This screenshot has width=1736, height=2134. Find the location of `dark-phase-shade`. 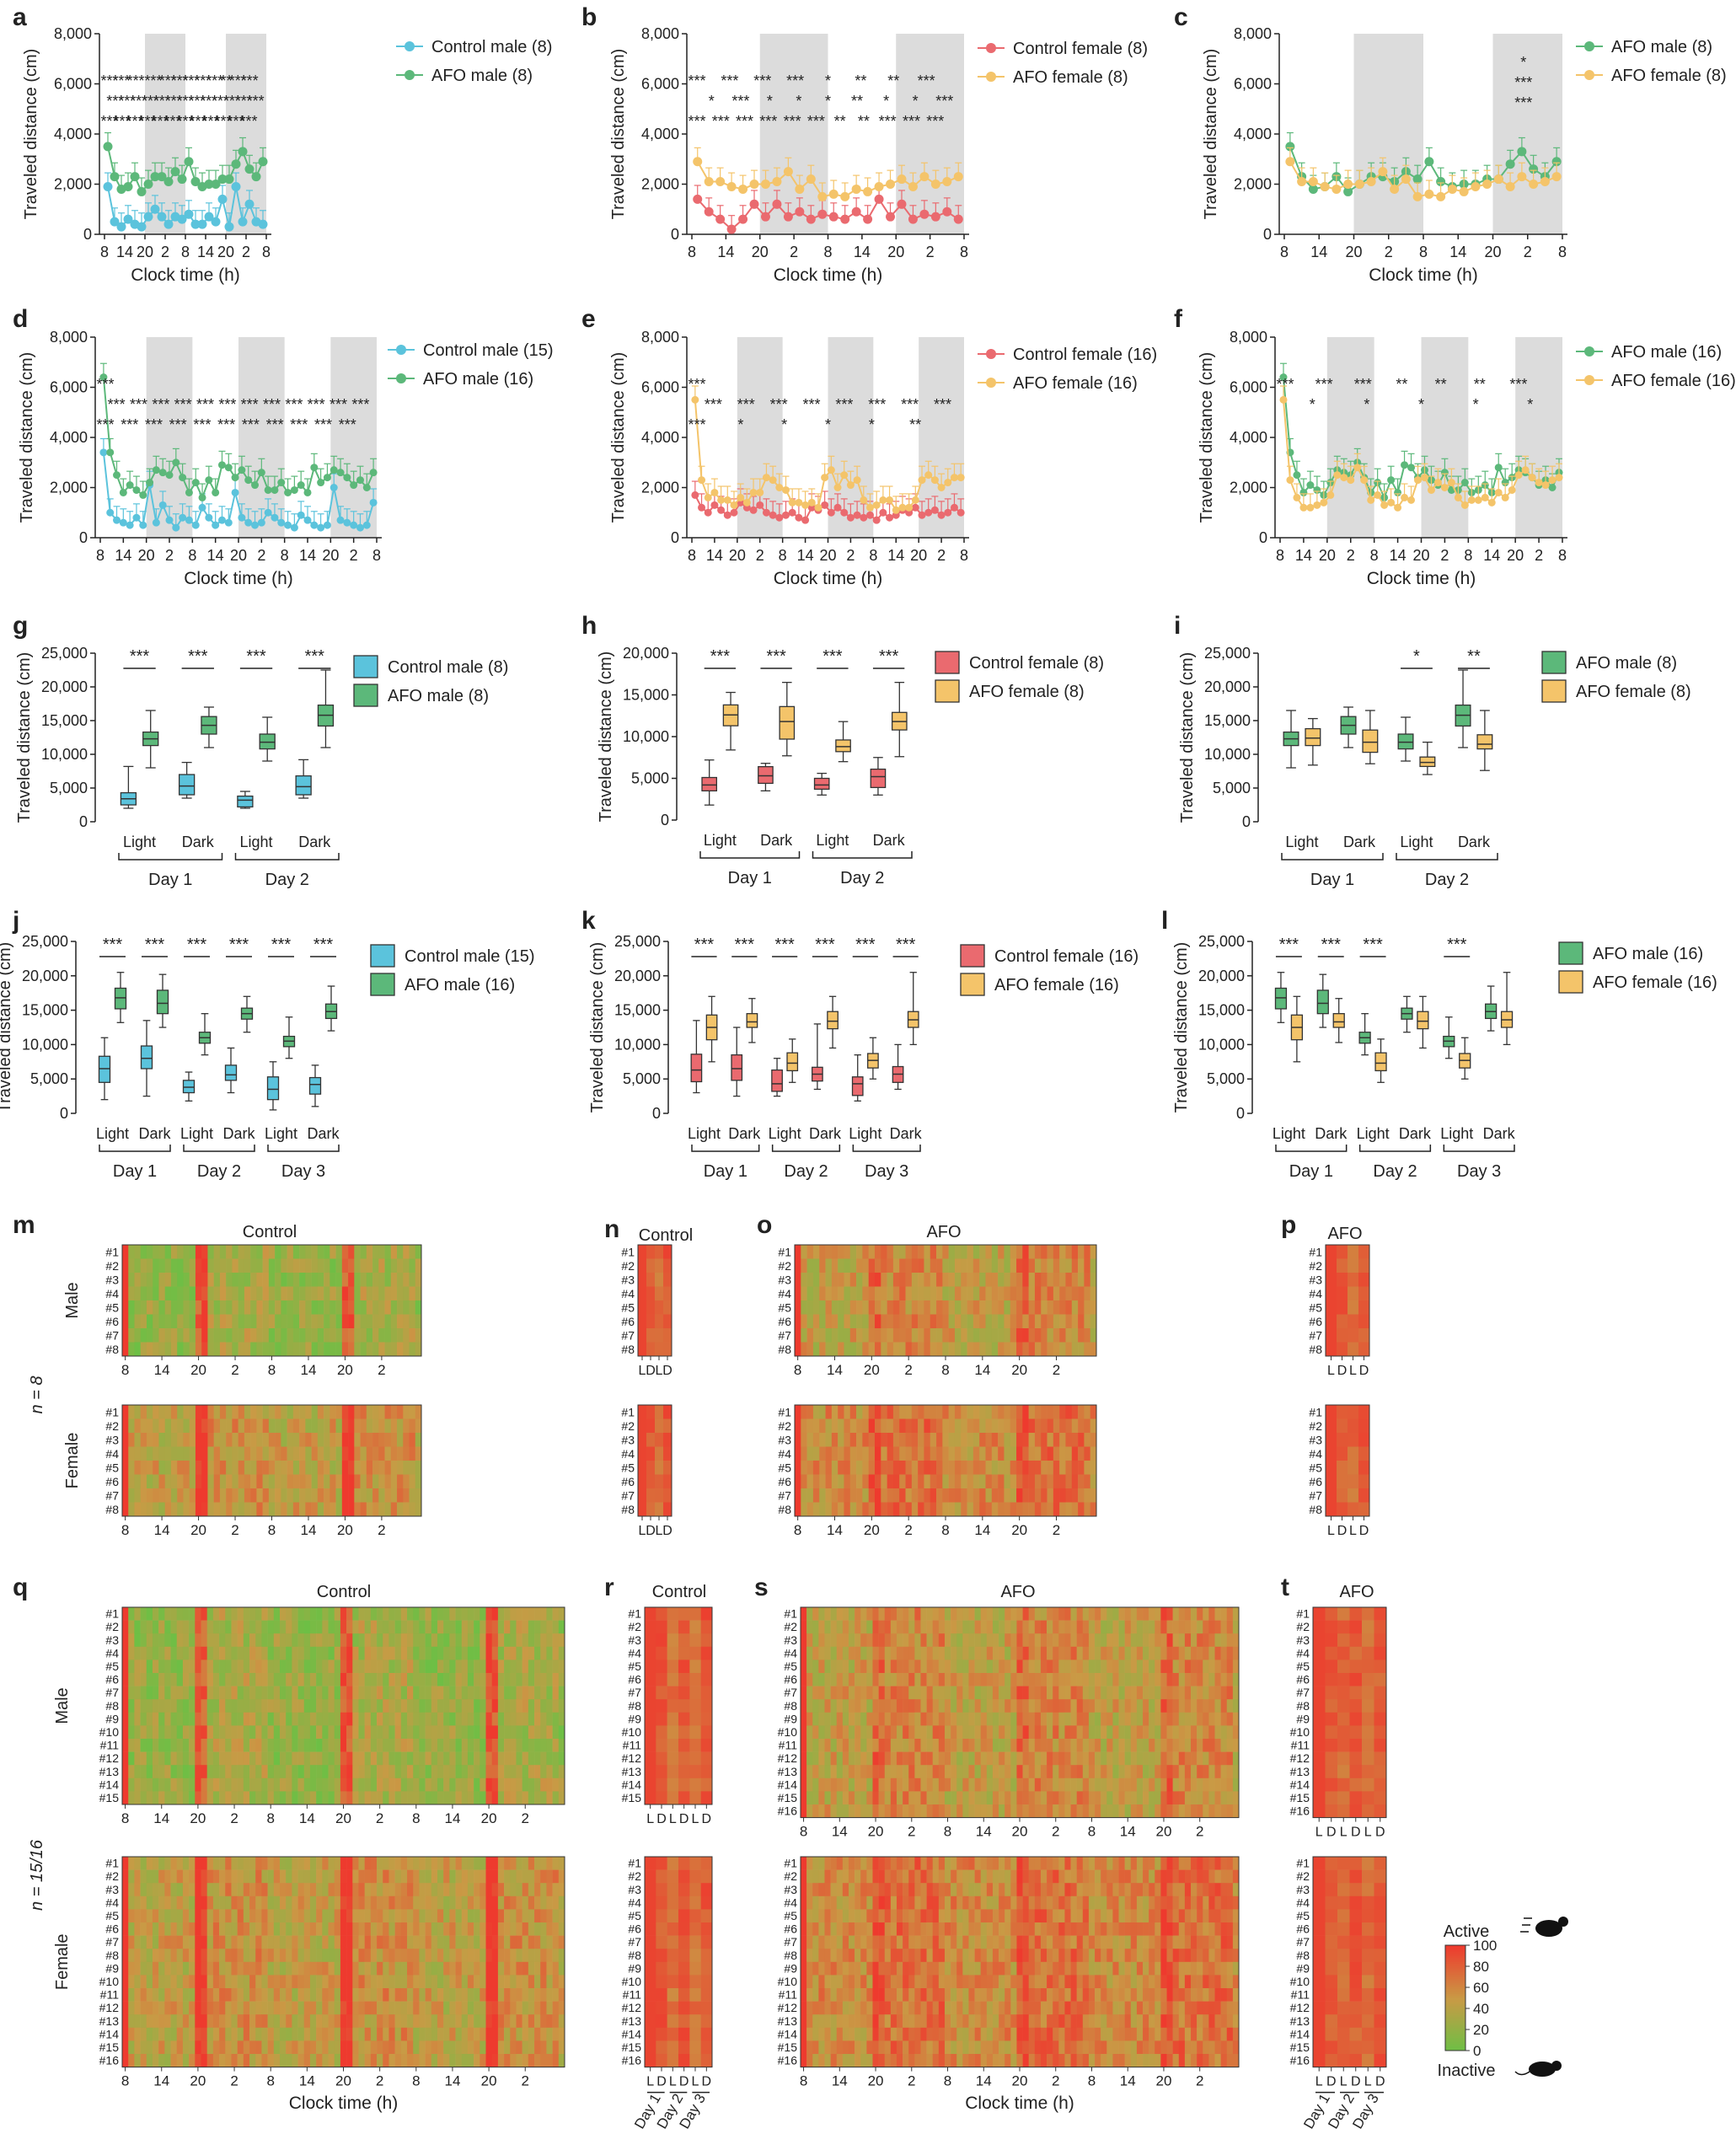

dark-phase-shade is located at coordinates (1350, 438).